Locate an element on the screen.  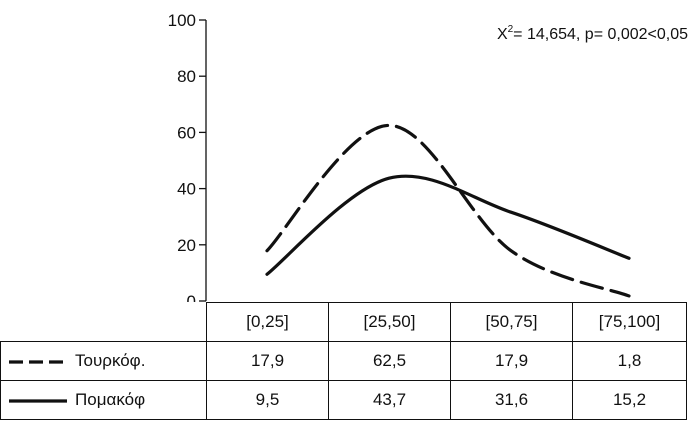
y-tick-label: 0 is located at coordinates (191, 297).